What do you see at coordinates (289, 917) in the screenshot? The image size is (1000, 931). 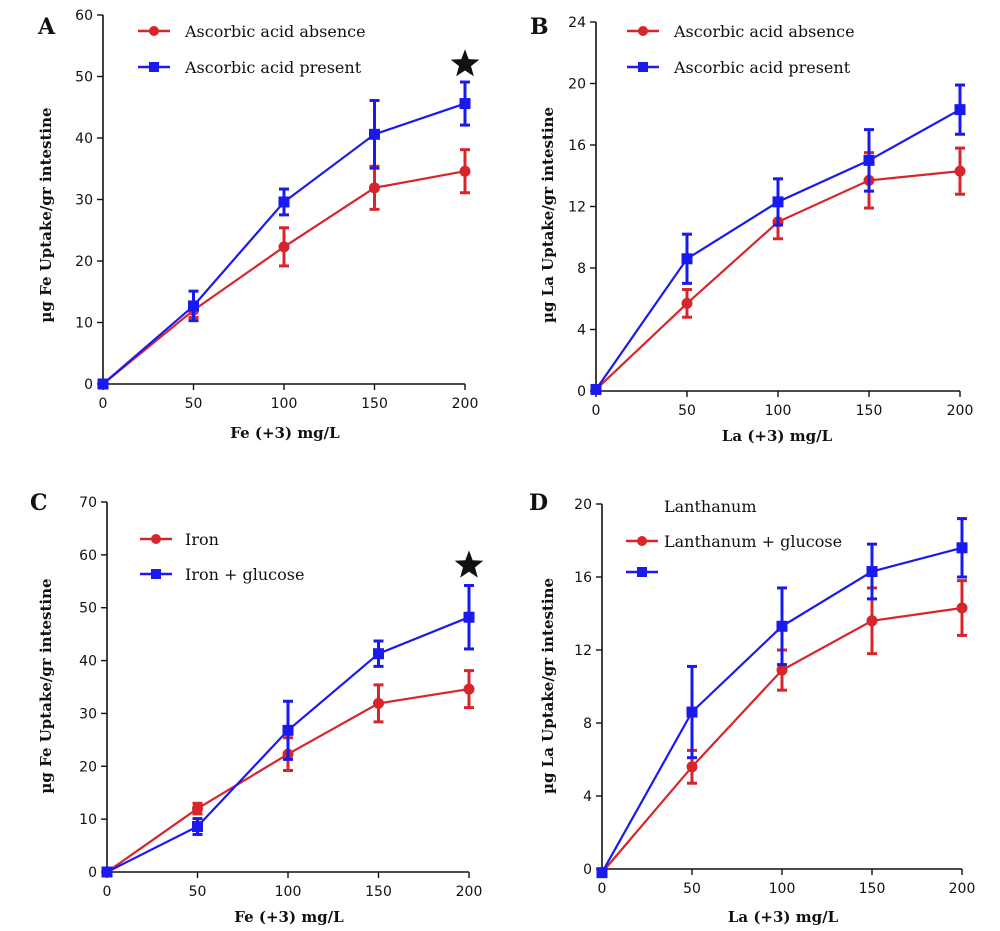 I see `x-axis-label-c: Fe (+3) mg/L` at bounding box center [289, 917].